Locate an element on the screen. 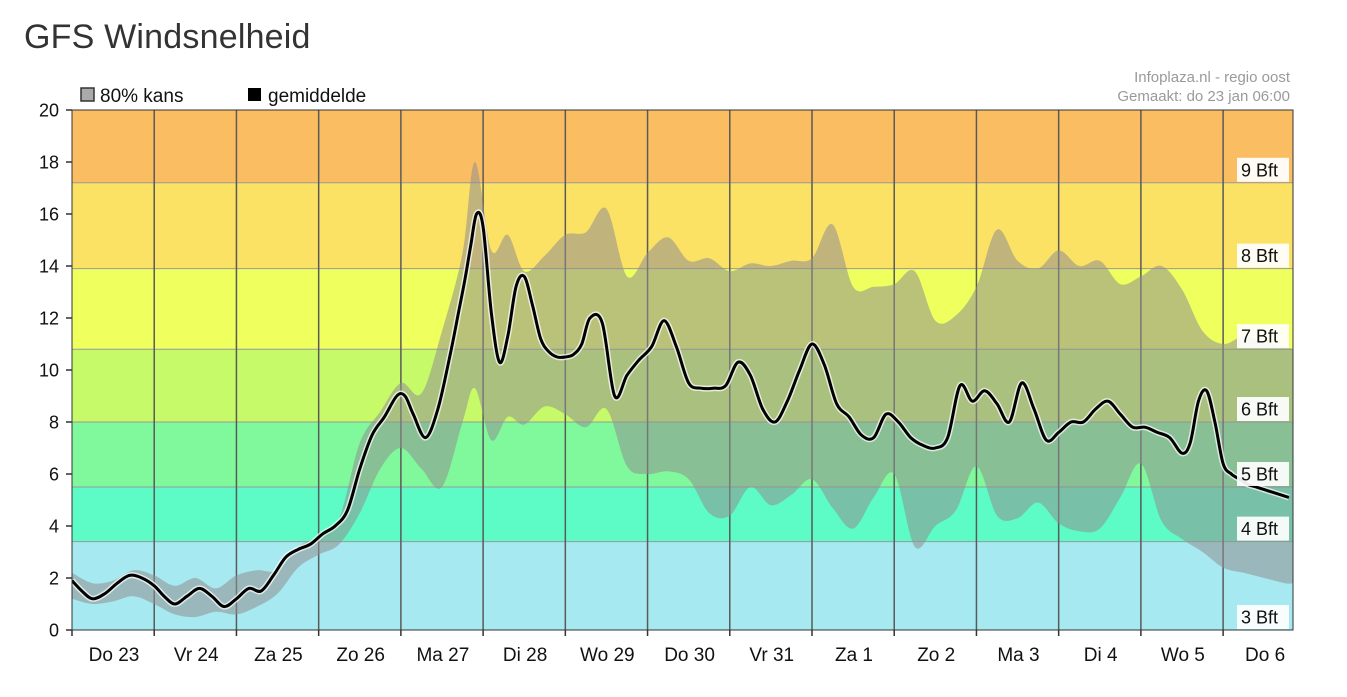 The width and height of the screenshot is (1347, 697). beaufort-label-text: 7 Bft is located at coordinates (1259, 337).